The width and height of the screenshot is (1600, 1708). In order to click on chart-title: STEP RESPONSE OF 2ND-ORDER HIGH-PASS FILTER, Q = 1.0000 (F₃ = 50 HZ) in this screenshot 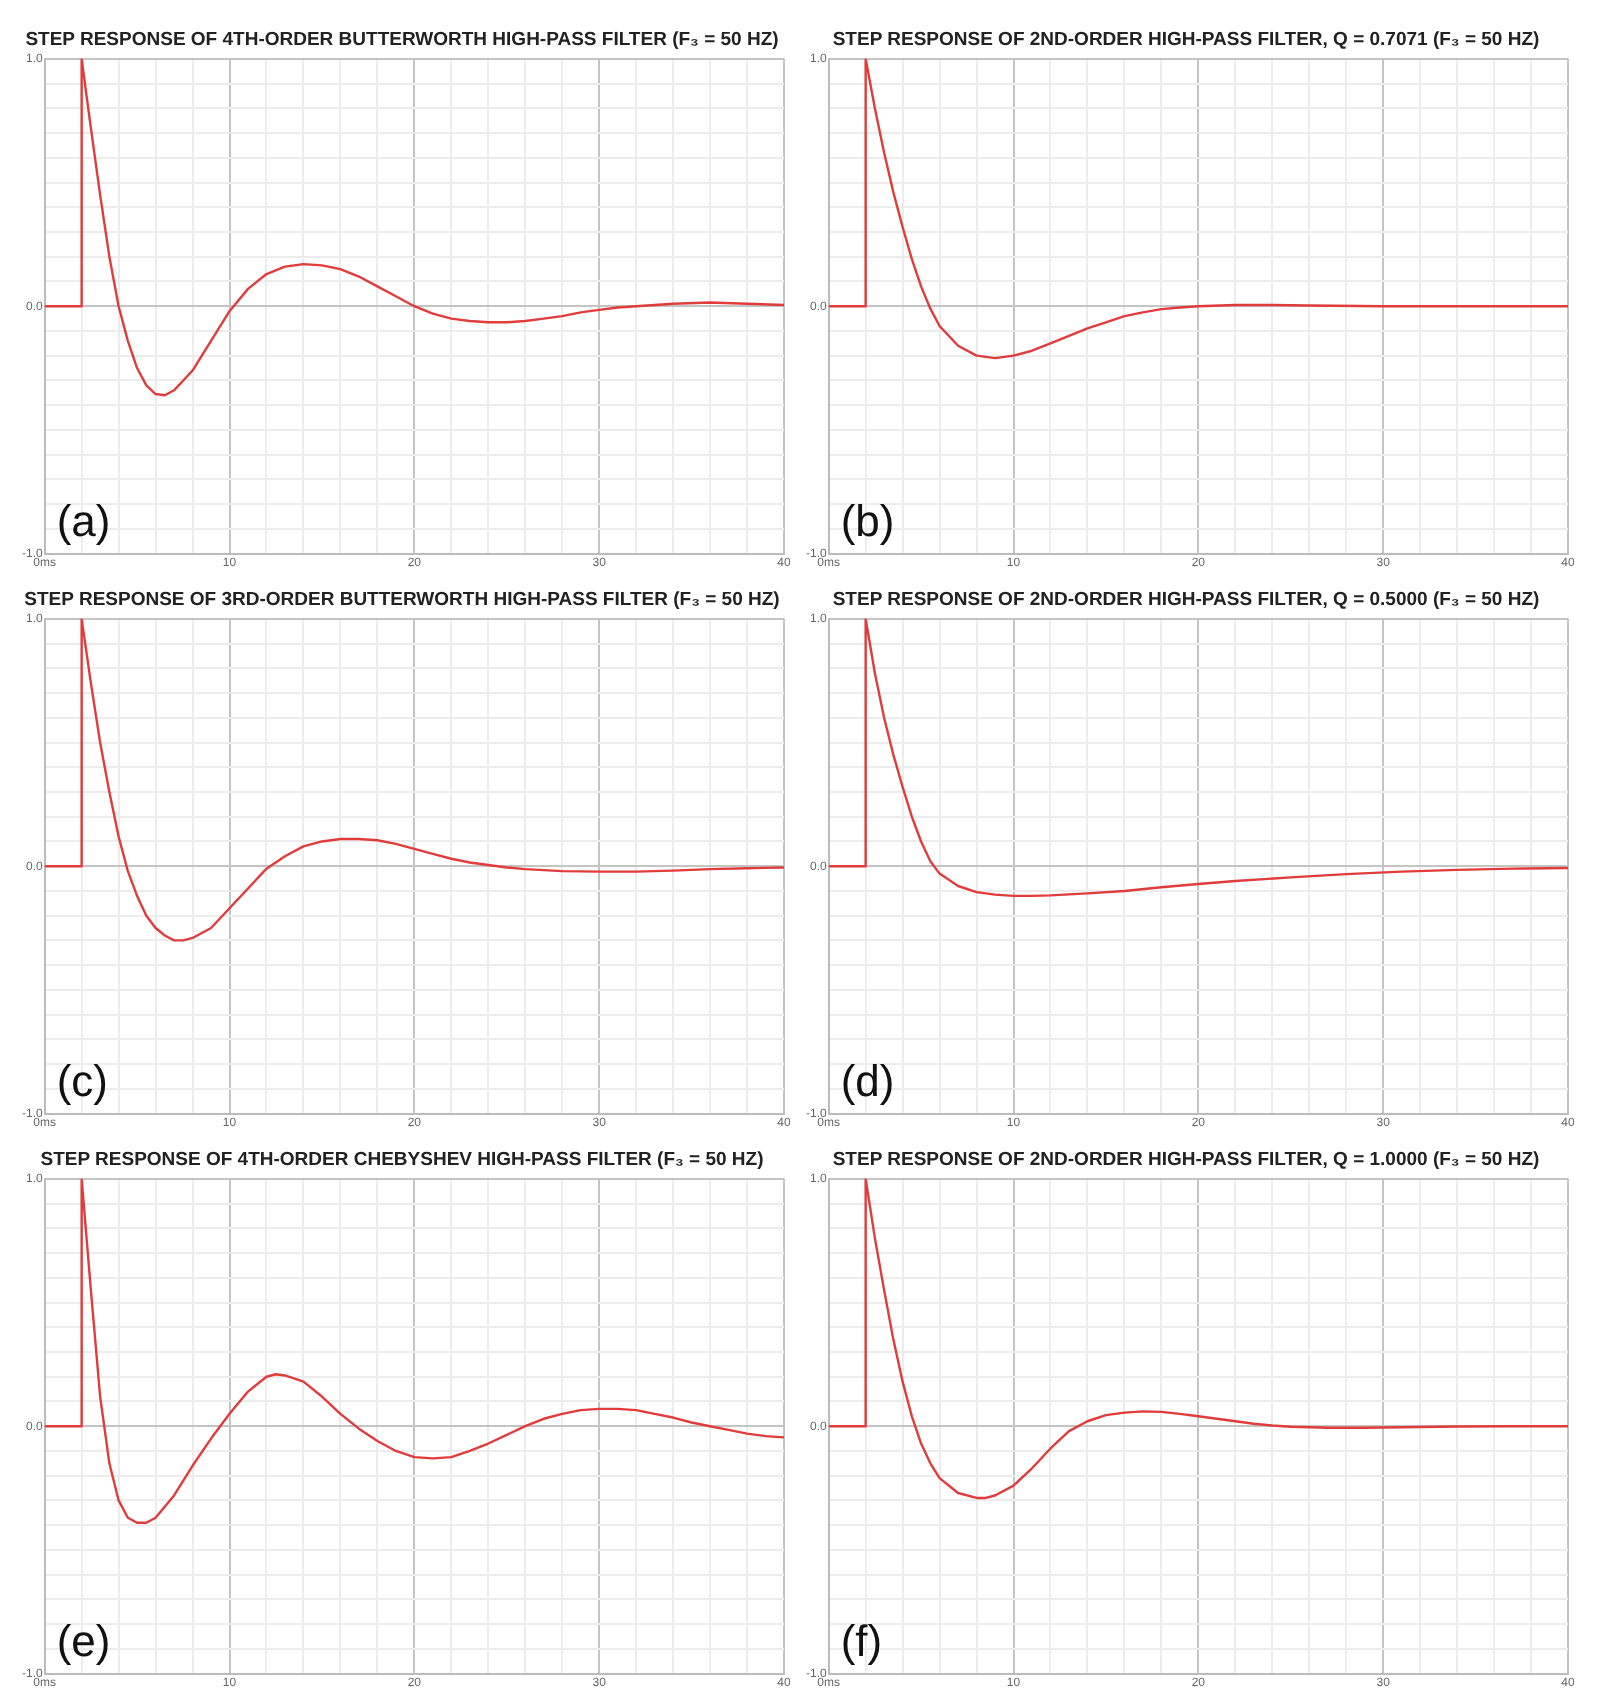, I will do `click(1186, 1159)`.